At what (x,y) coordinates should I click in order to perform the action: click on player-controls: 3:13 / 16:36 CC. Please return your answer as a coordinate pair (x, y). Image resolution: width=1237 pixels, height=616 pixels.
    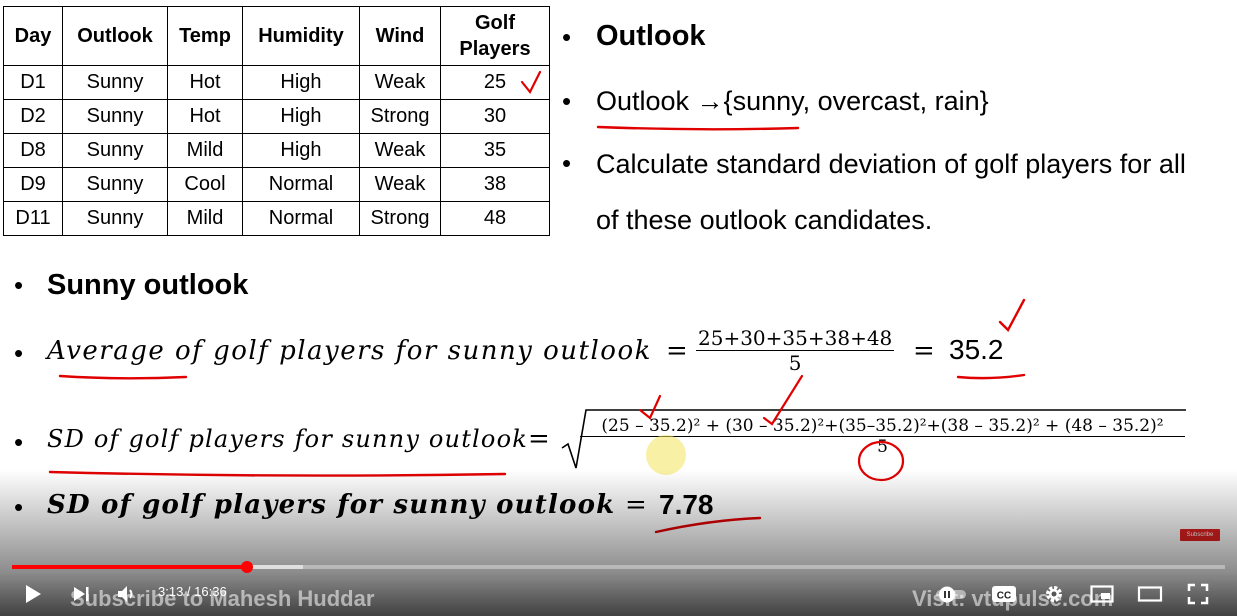
    Looking at the image, I should click on (618, 594).